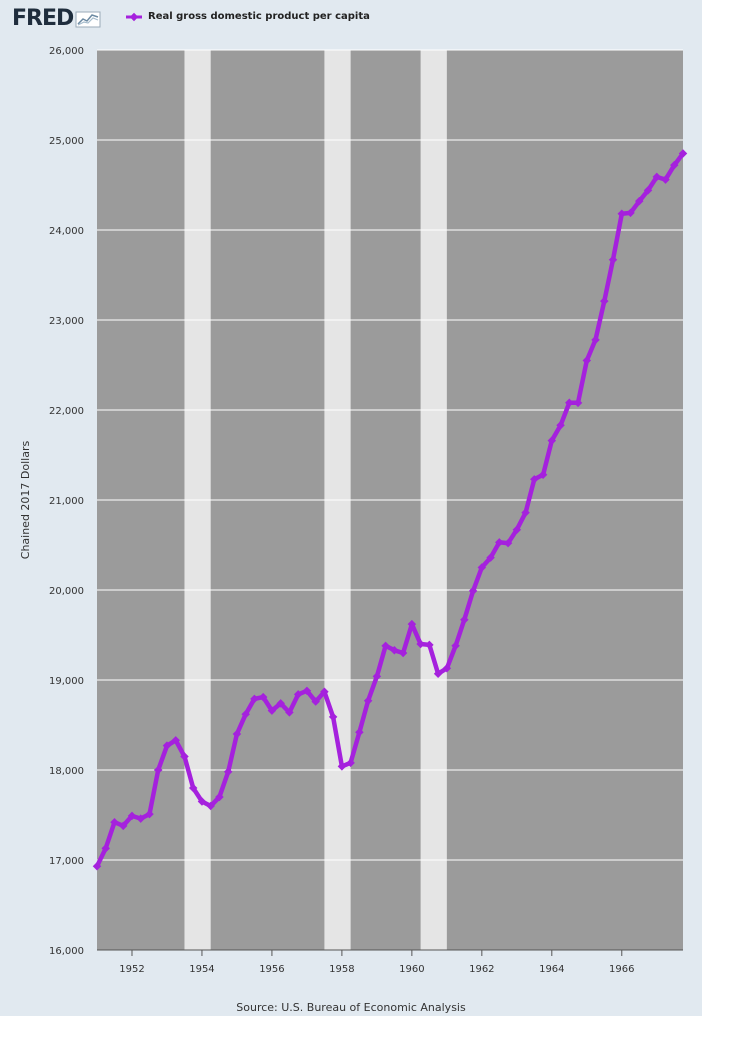 This screenshot has width=751, height=1040. I want to click on data-point-1958Q4, so click(368, 700).